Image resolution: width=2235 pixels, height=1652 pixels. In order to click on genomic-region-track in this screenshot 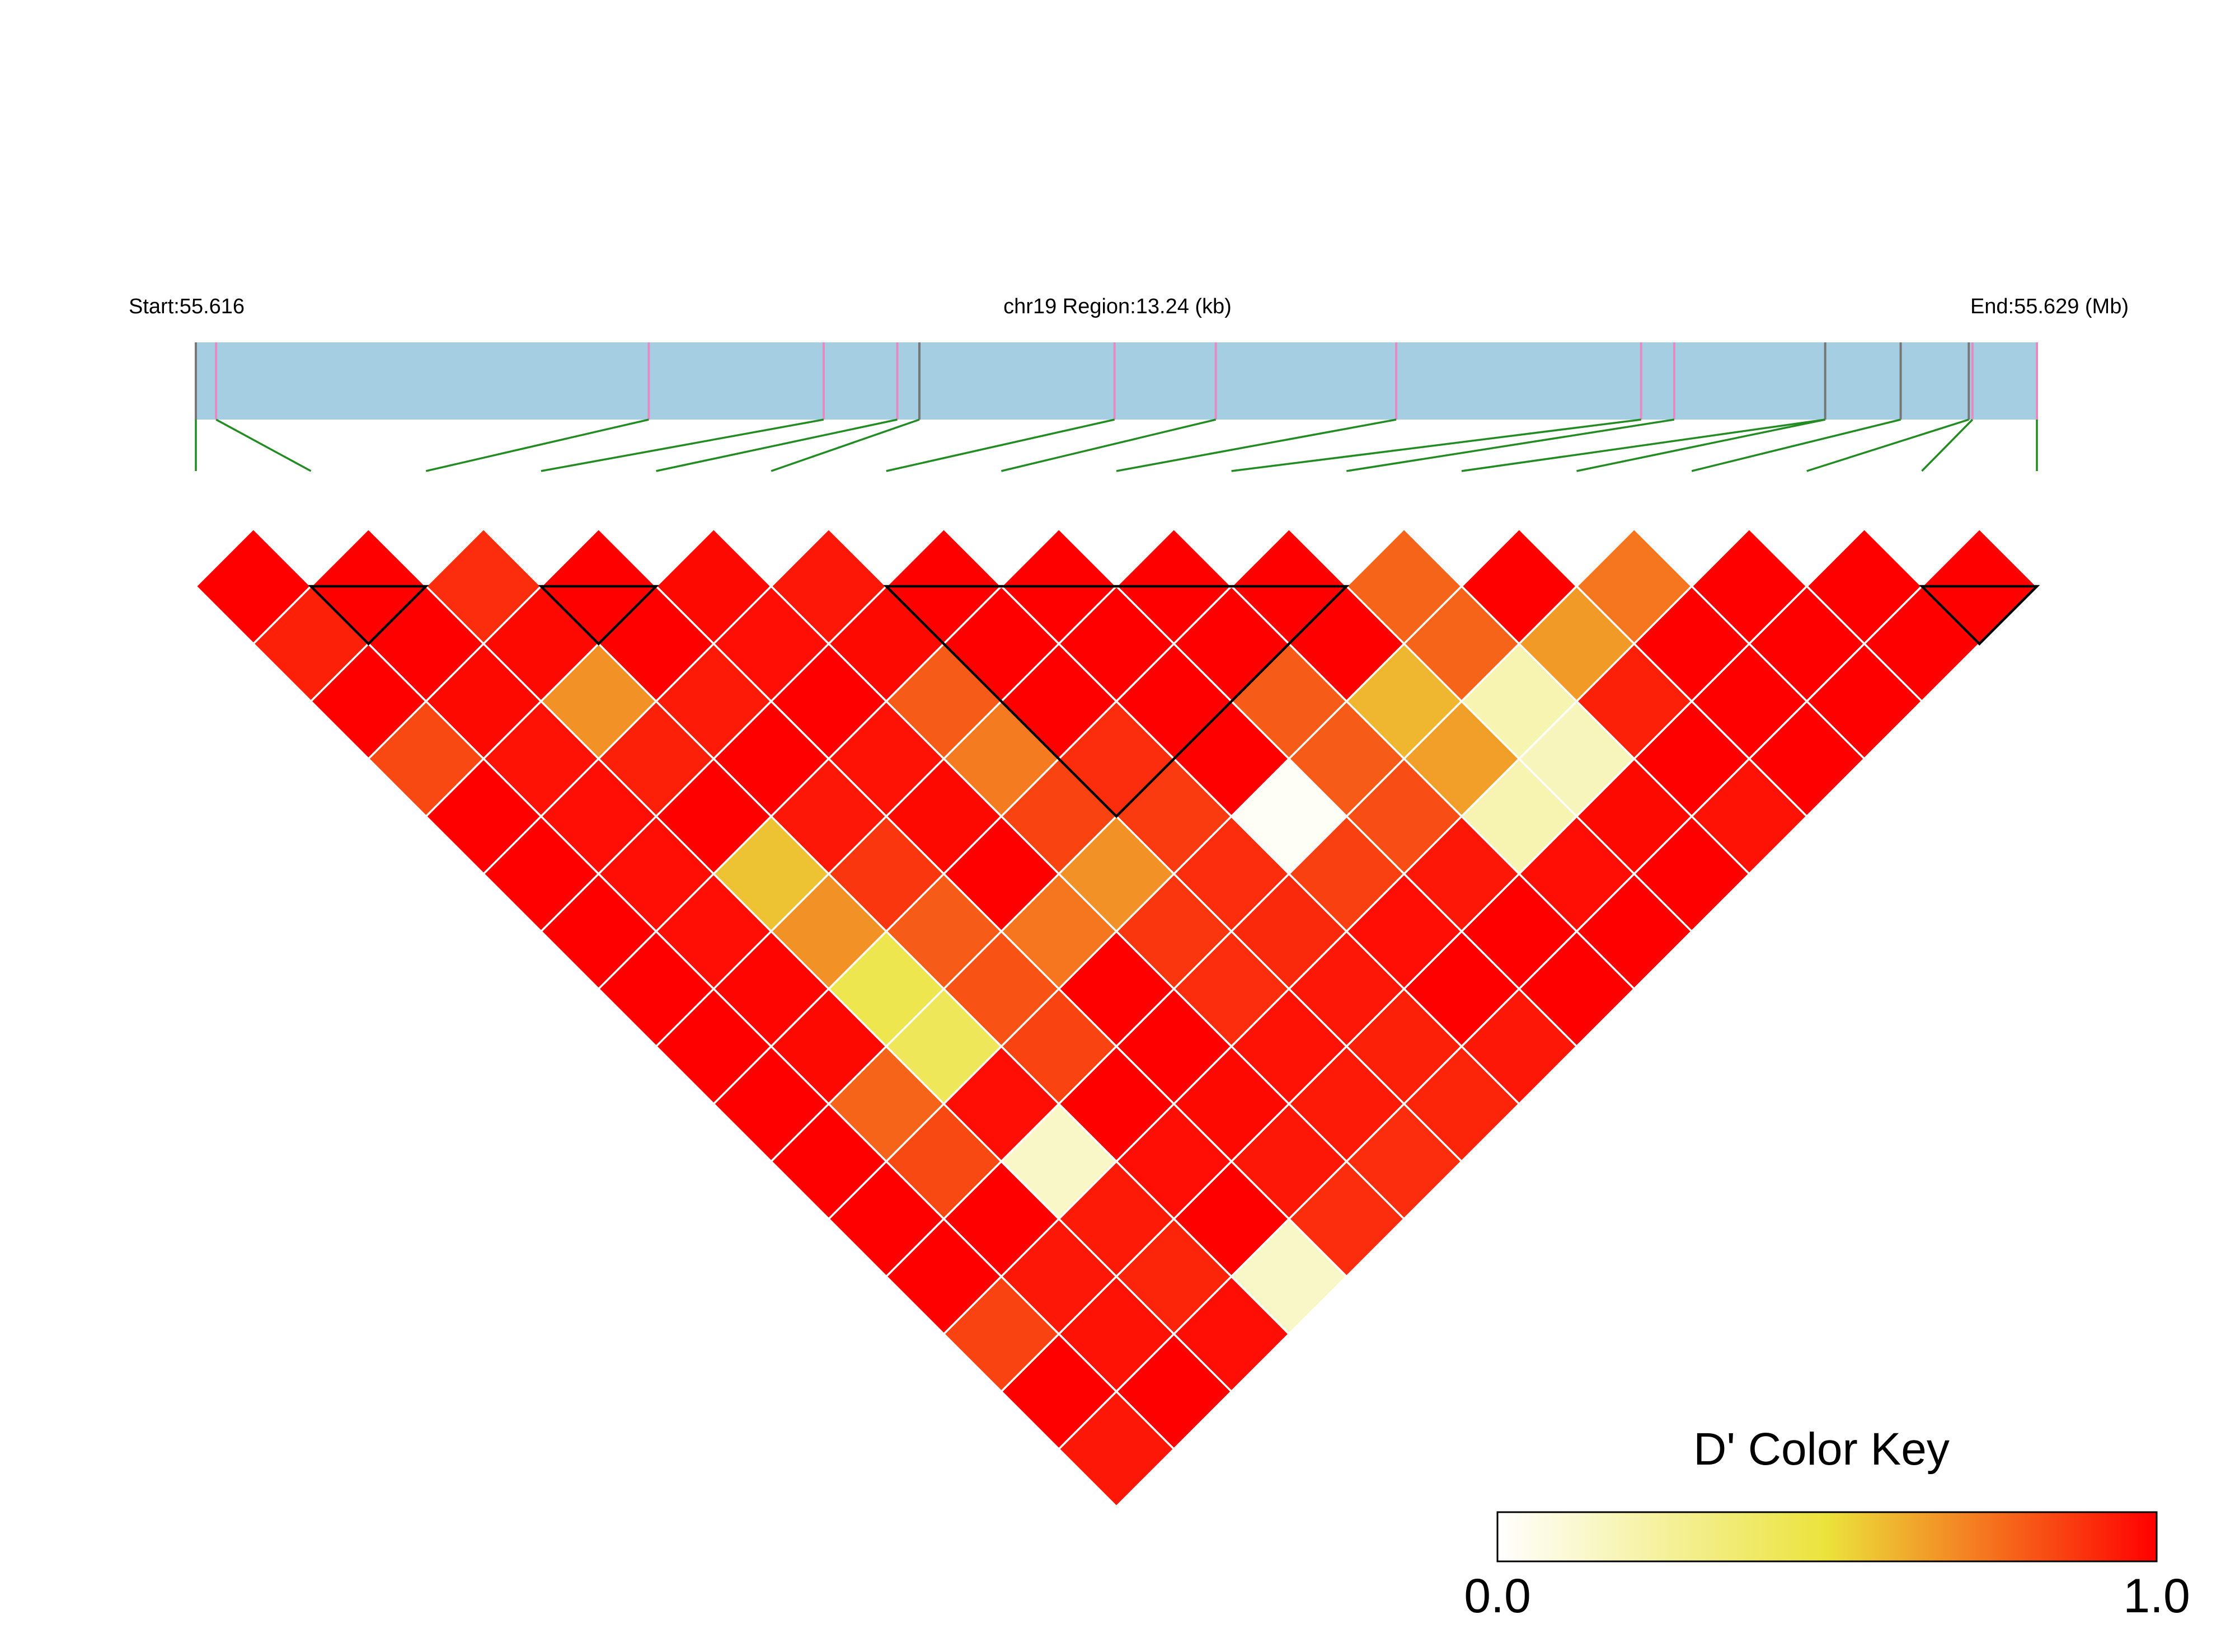, I will do `click(1116, 381)`.